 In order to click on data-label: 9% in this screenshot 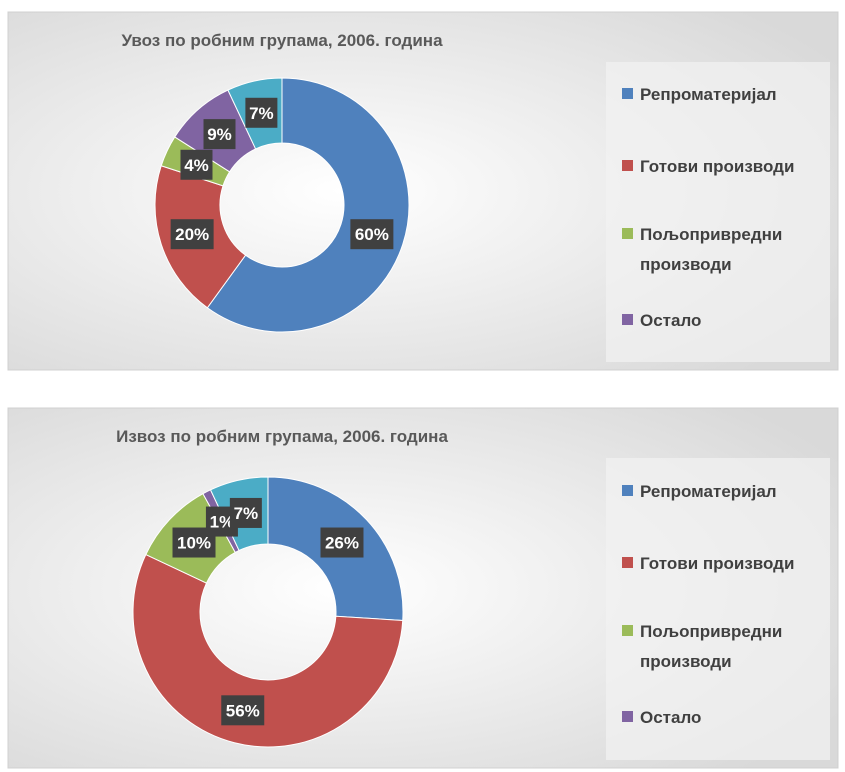, I will do `click(219, 134)`.